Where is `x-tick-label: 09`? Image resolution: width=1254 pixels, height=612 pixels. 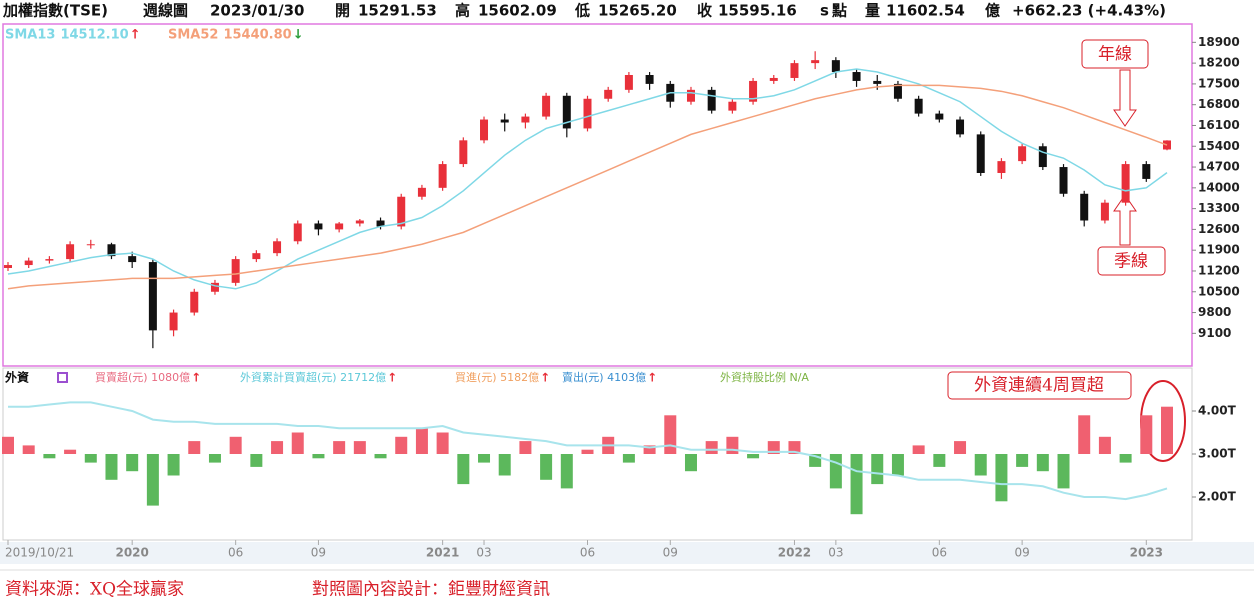
x-tick-label: 09 is located at coordinates (670, 553).